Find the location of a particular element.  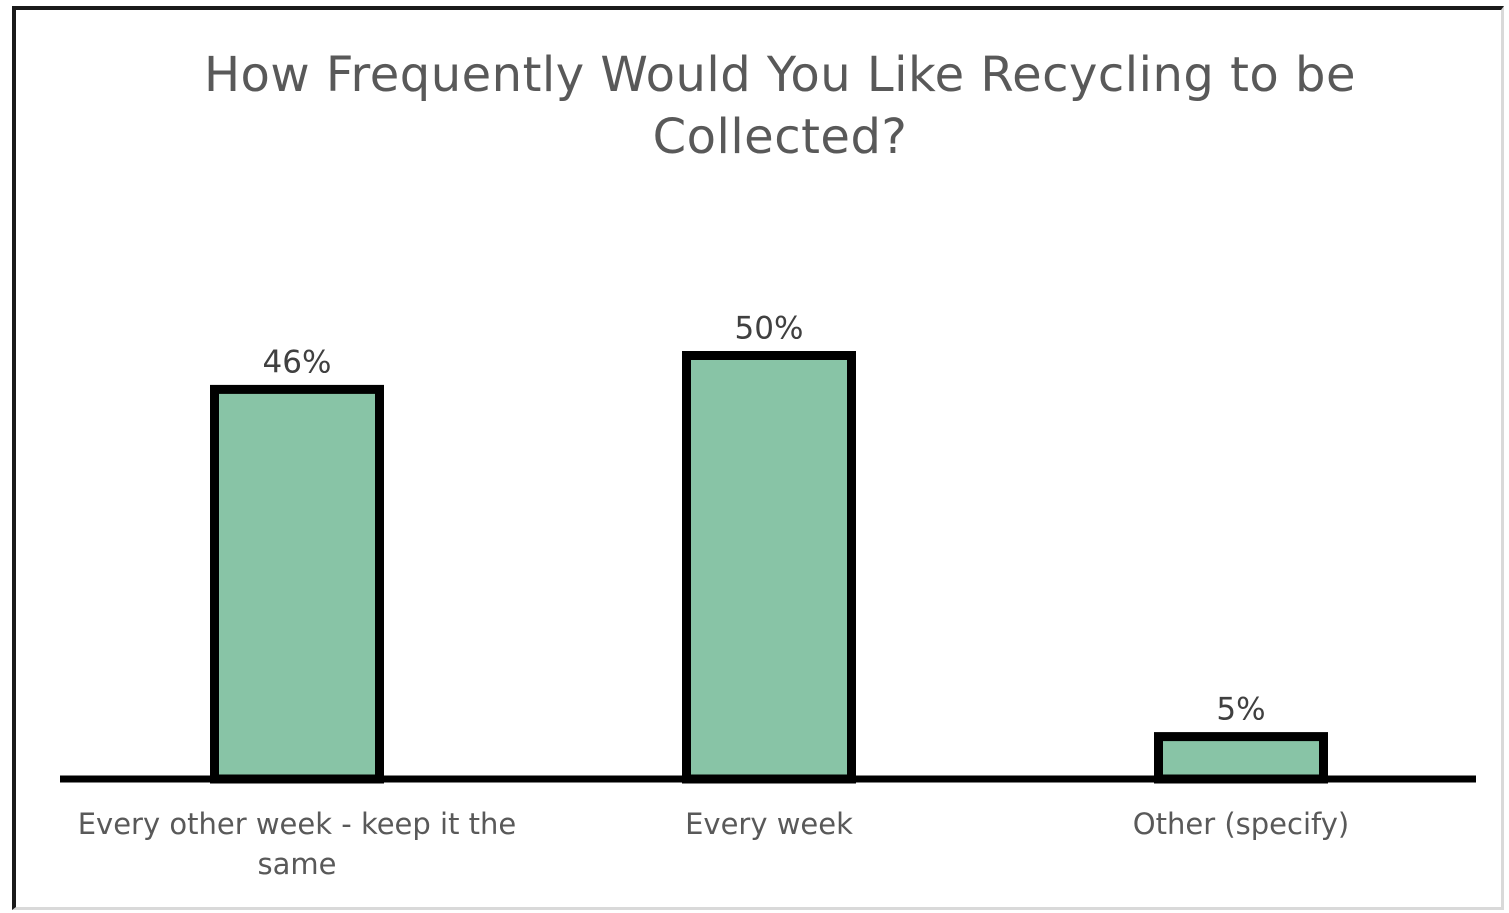

category-label-2-line-1: Every week is located at coordinates (769, 824).